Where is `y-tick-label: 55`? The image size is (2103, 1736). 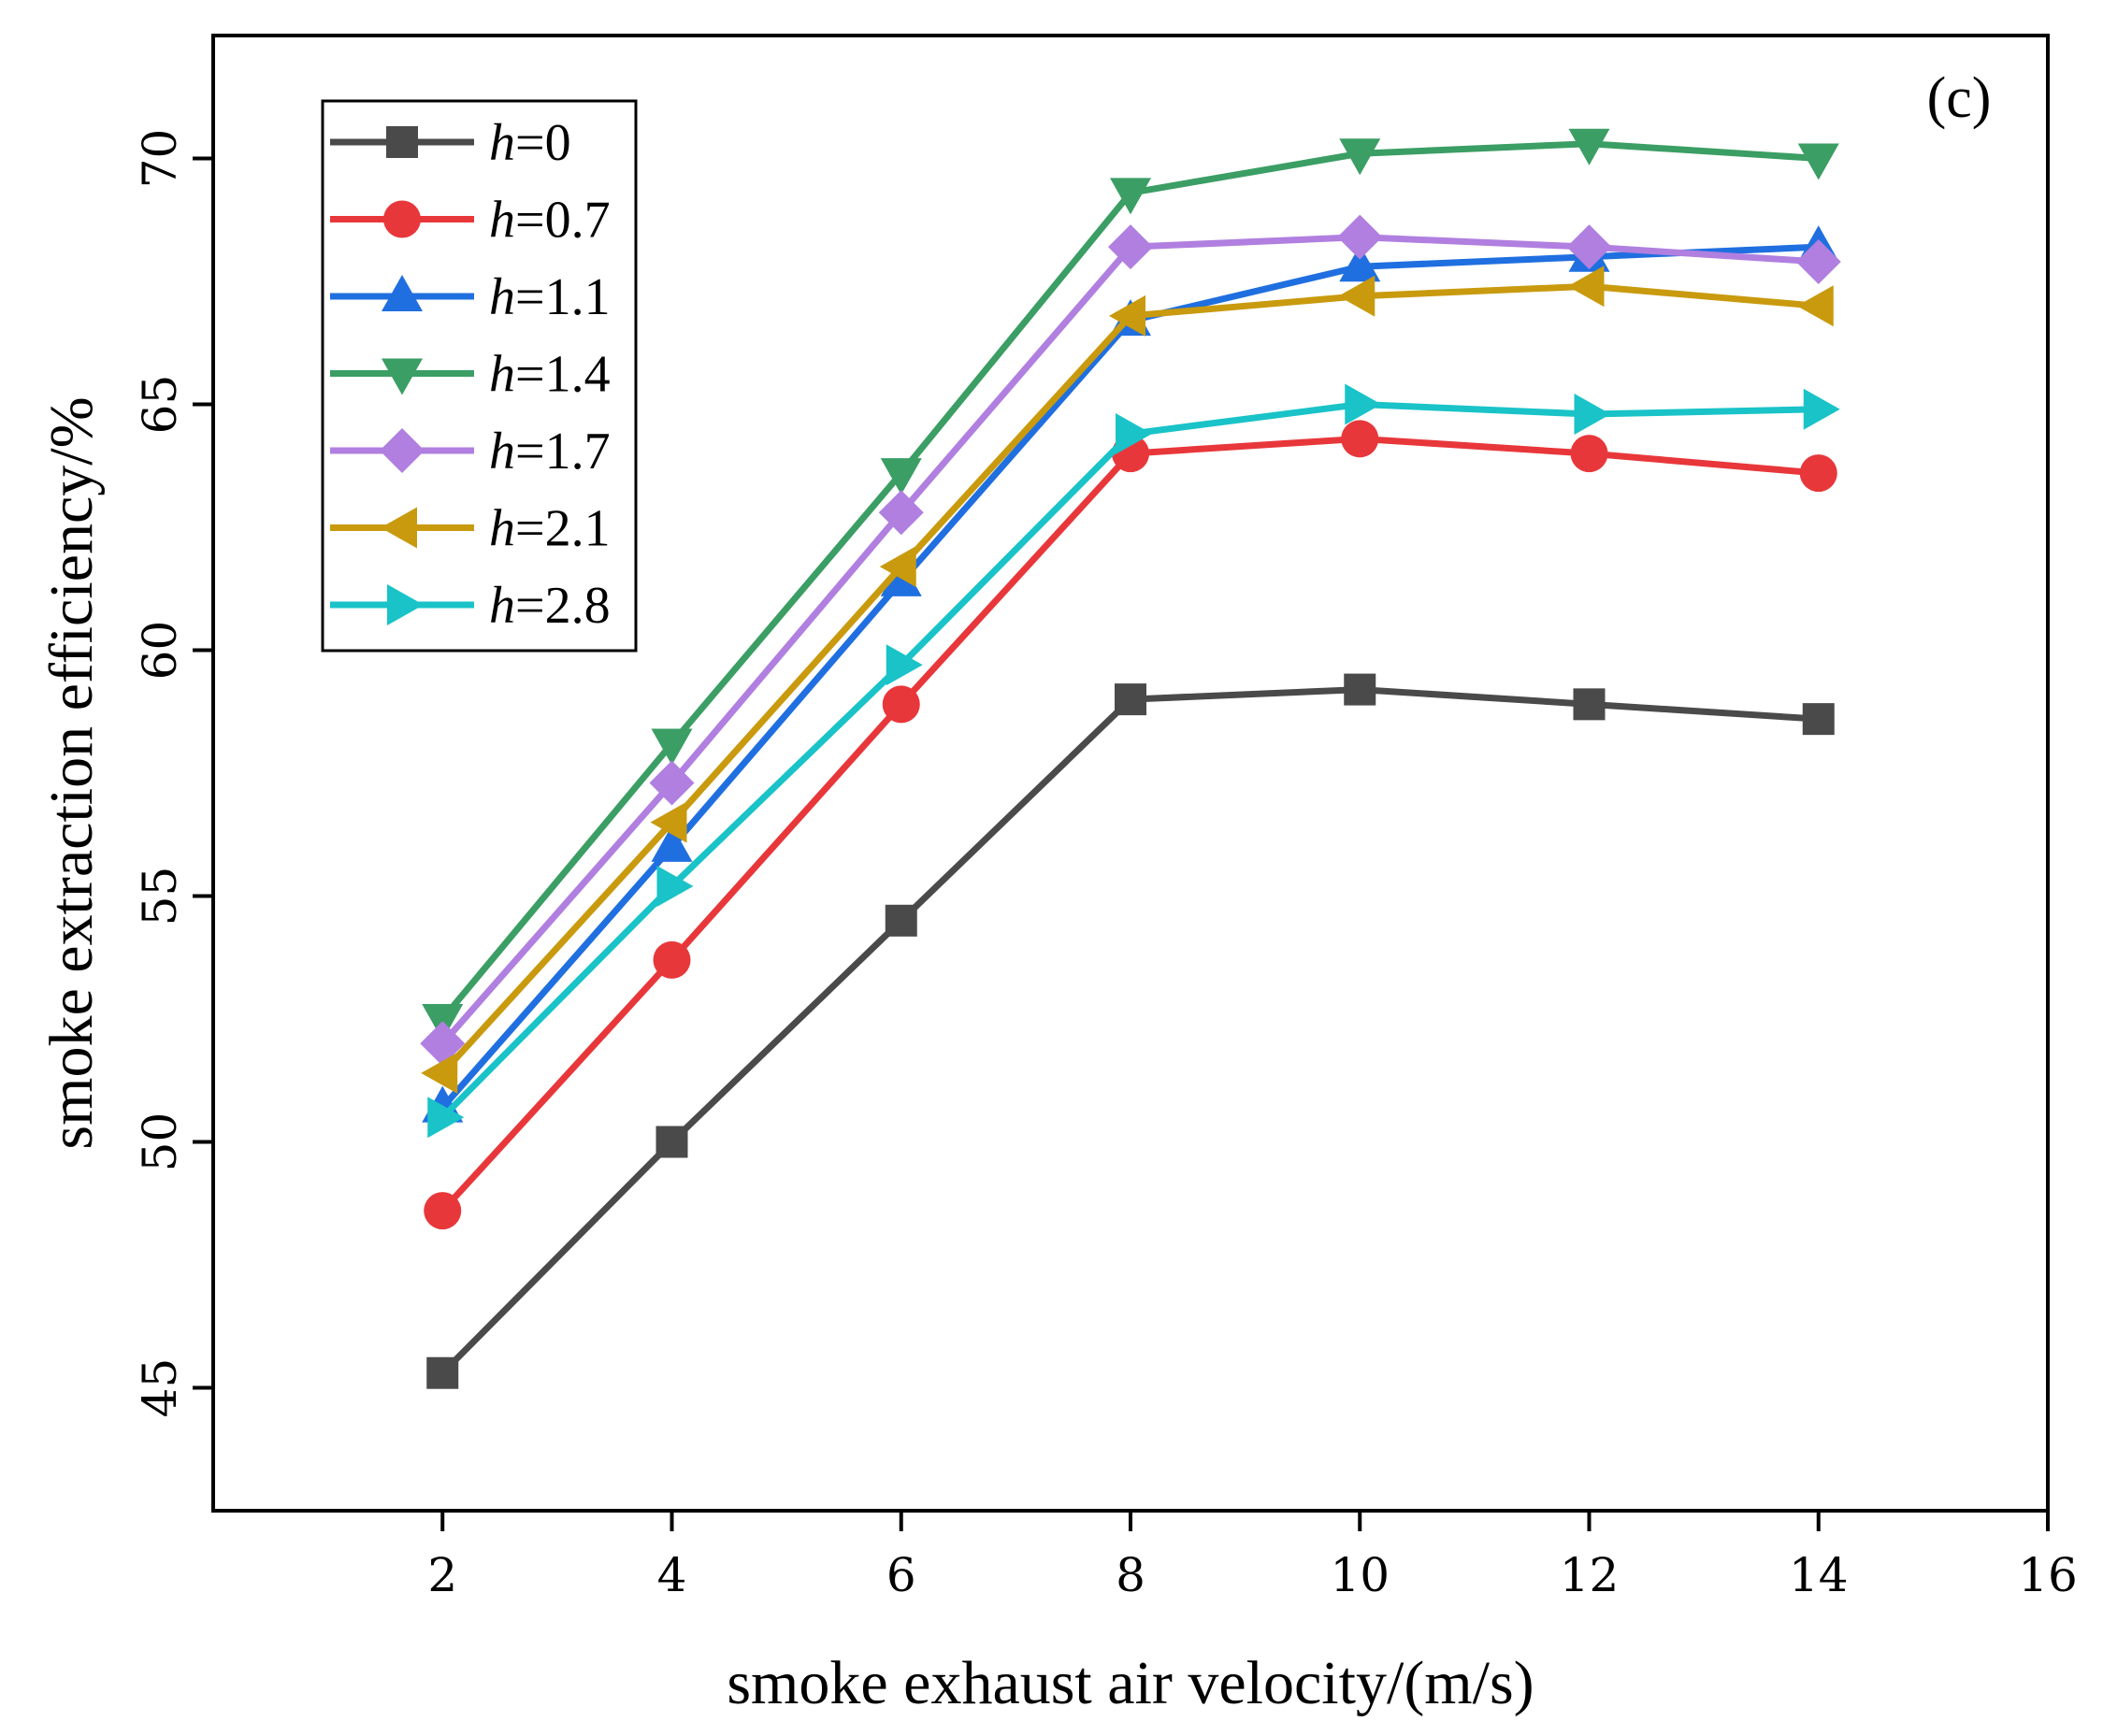 y-tick-label: 55 is located at coordinates (160, 896).